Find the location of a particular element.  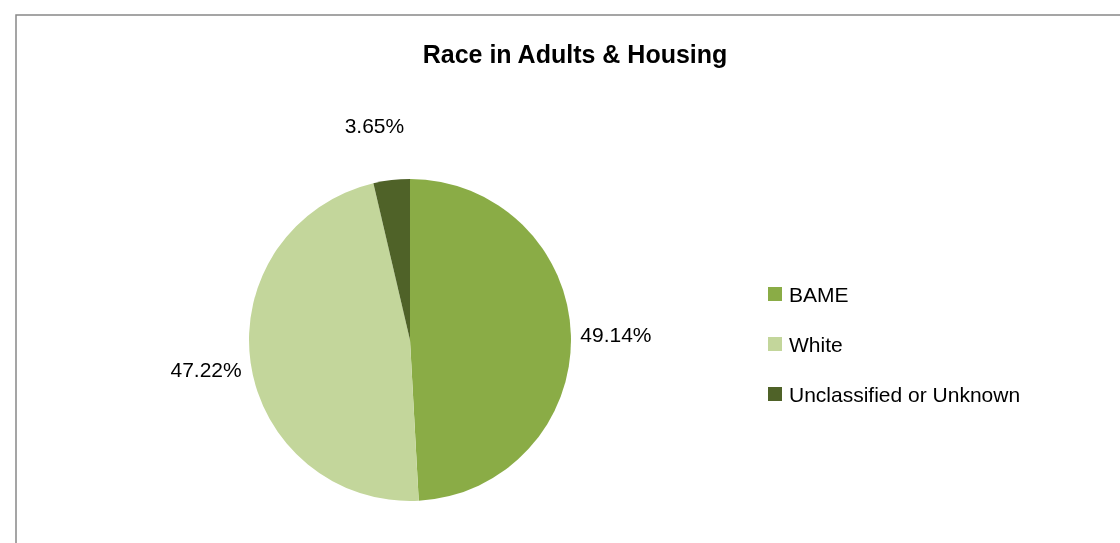

legend-label: BAME is located at coordinates (819, 294).